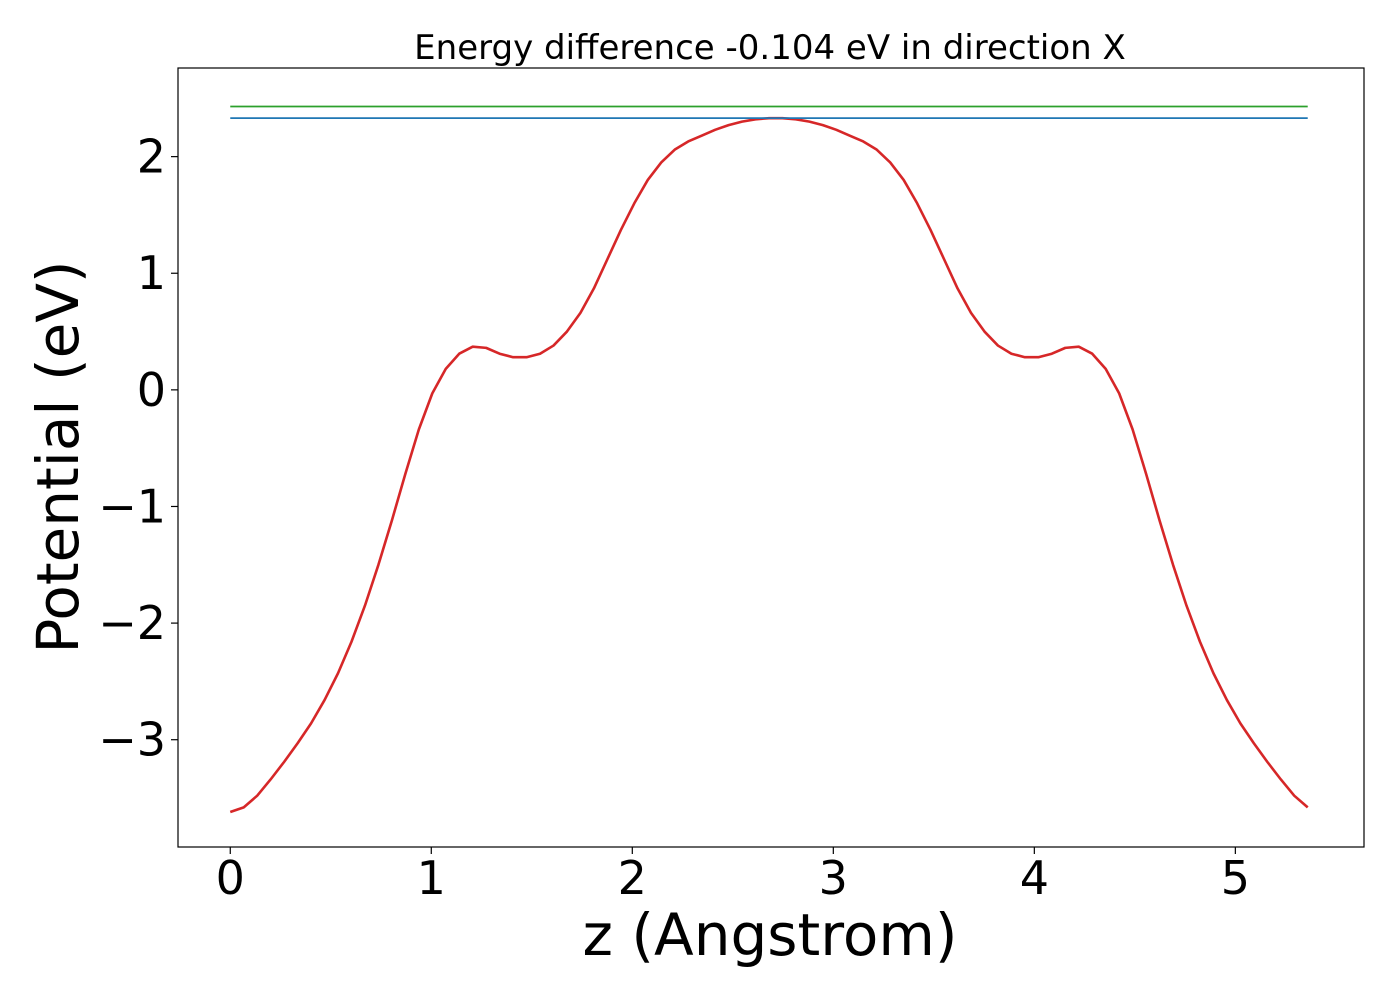 The height and width of the screenshot is (1004, 1400). What do you see at coordinates (151, 157) in the screenshot?
I see `y-tick-label: 2` at bounding box center [151, 157].